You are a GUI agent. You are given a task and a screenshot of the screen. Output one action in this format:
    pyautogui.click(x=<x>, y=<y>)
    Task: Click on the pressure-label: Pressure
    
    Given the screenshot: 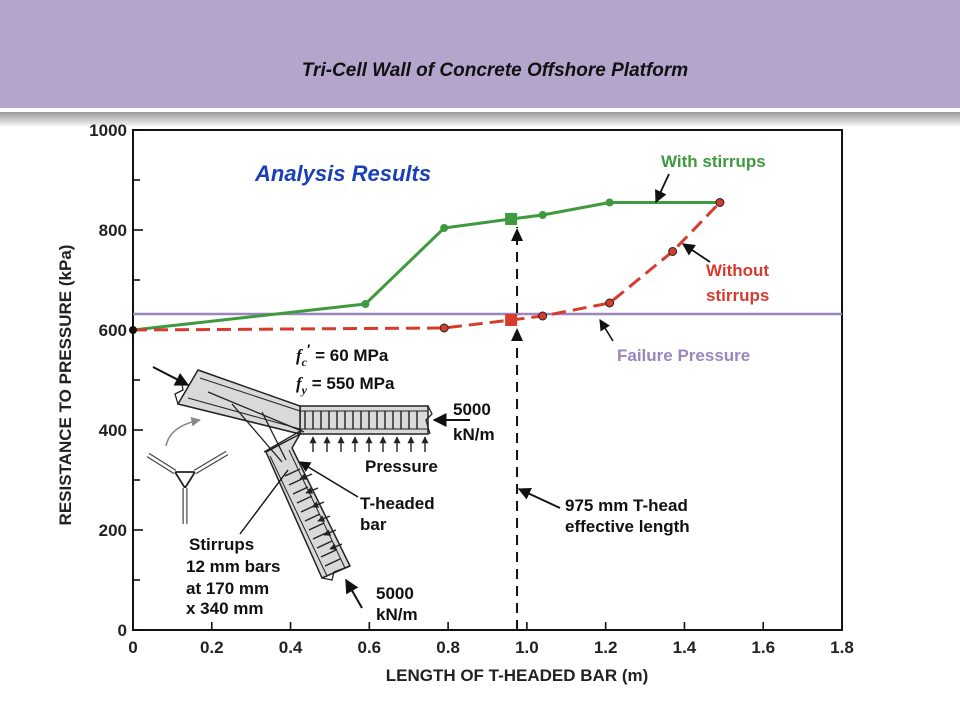 What is the action you would take?
    pyautogui.click(x=401, y=466)
    